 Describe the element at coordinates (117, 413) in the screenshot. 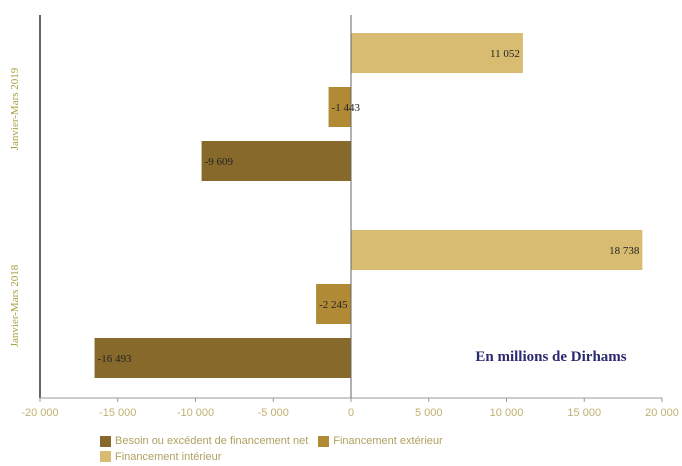

I see `x-tick-label-1: -15 000` at that location.